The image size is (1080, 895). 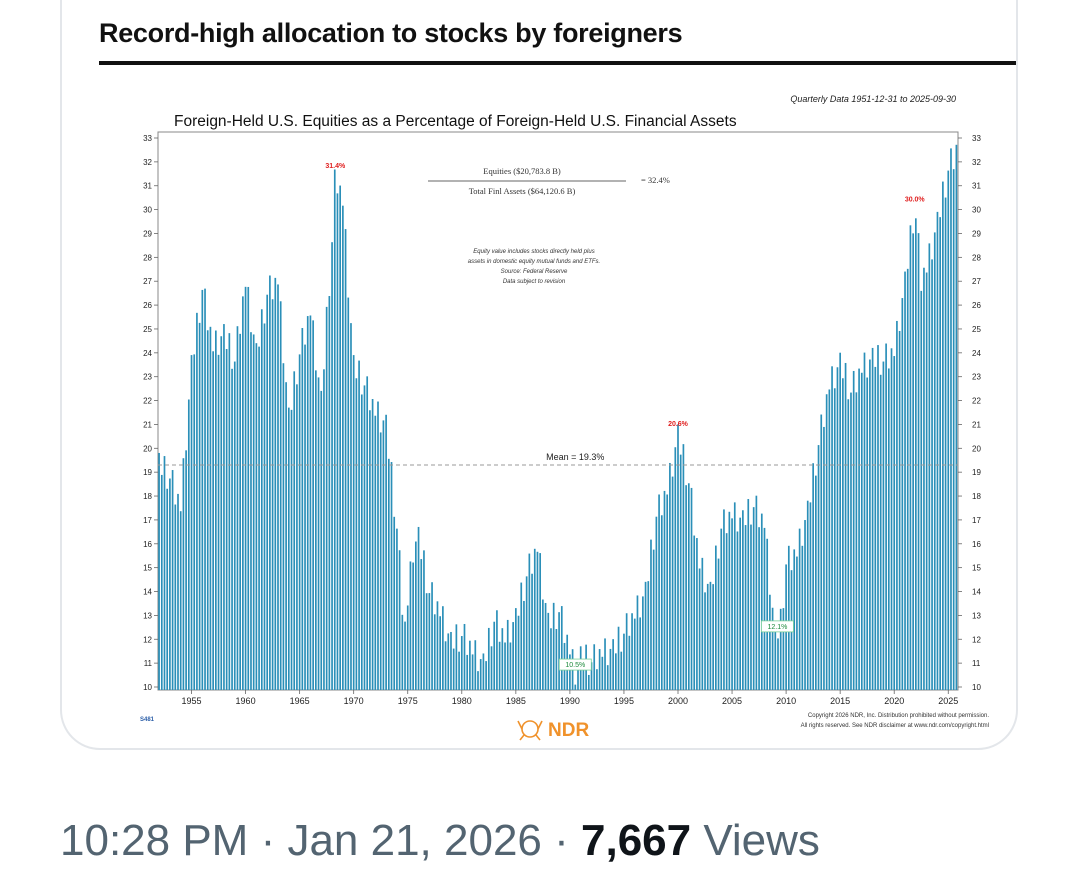 I want to click on chart-subtitle: Quarterly Data 1951-12-31 to 2025-09-30, so click(x=873, y=99).